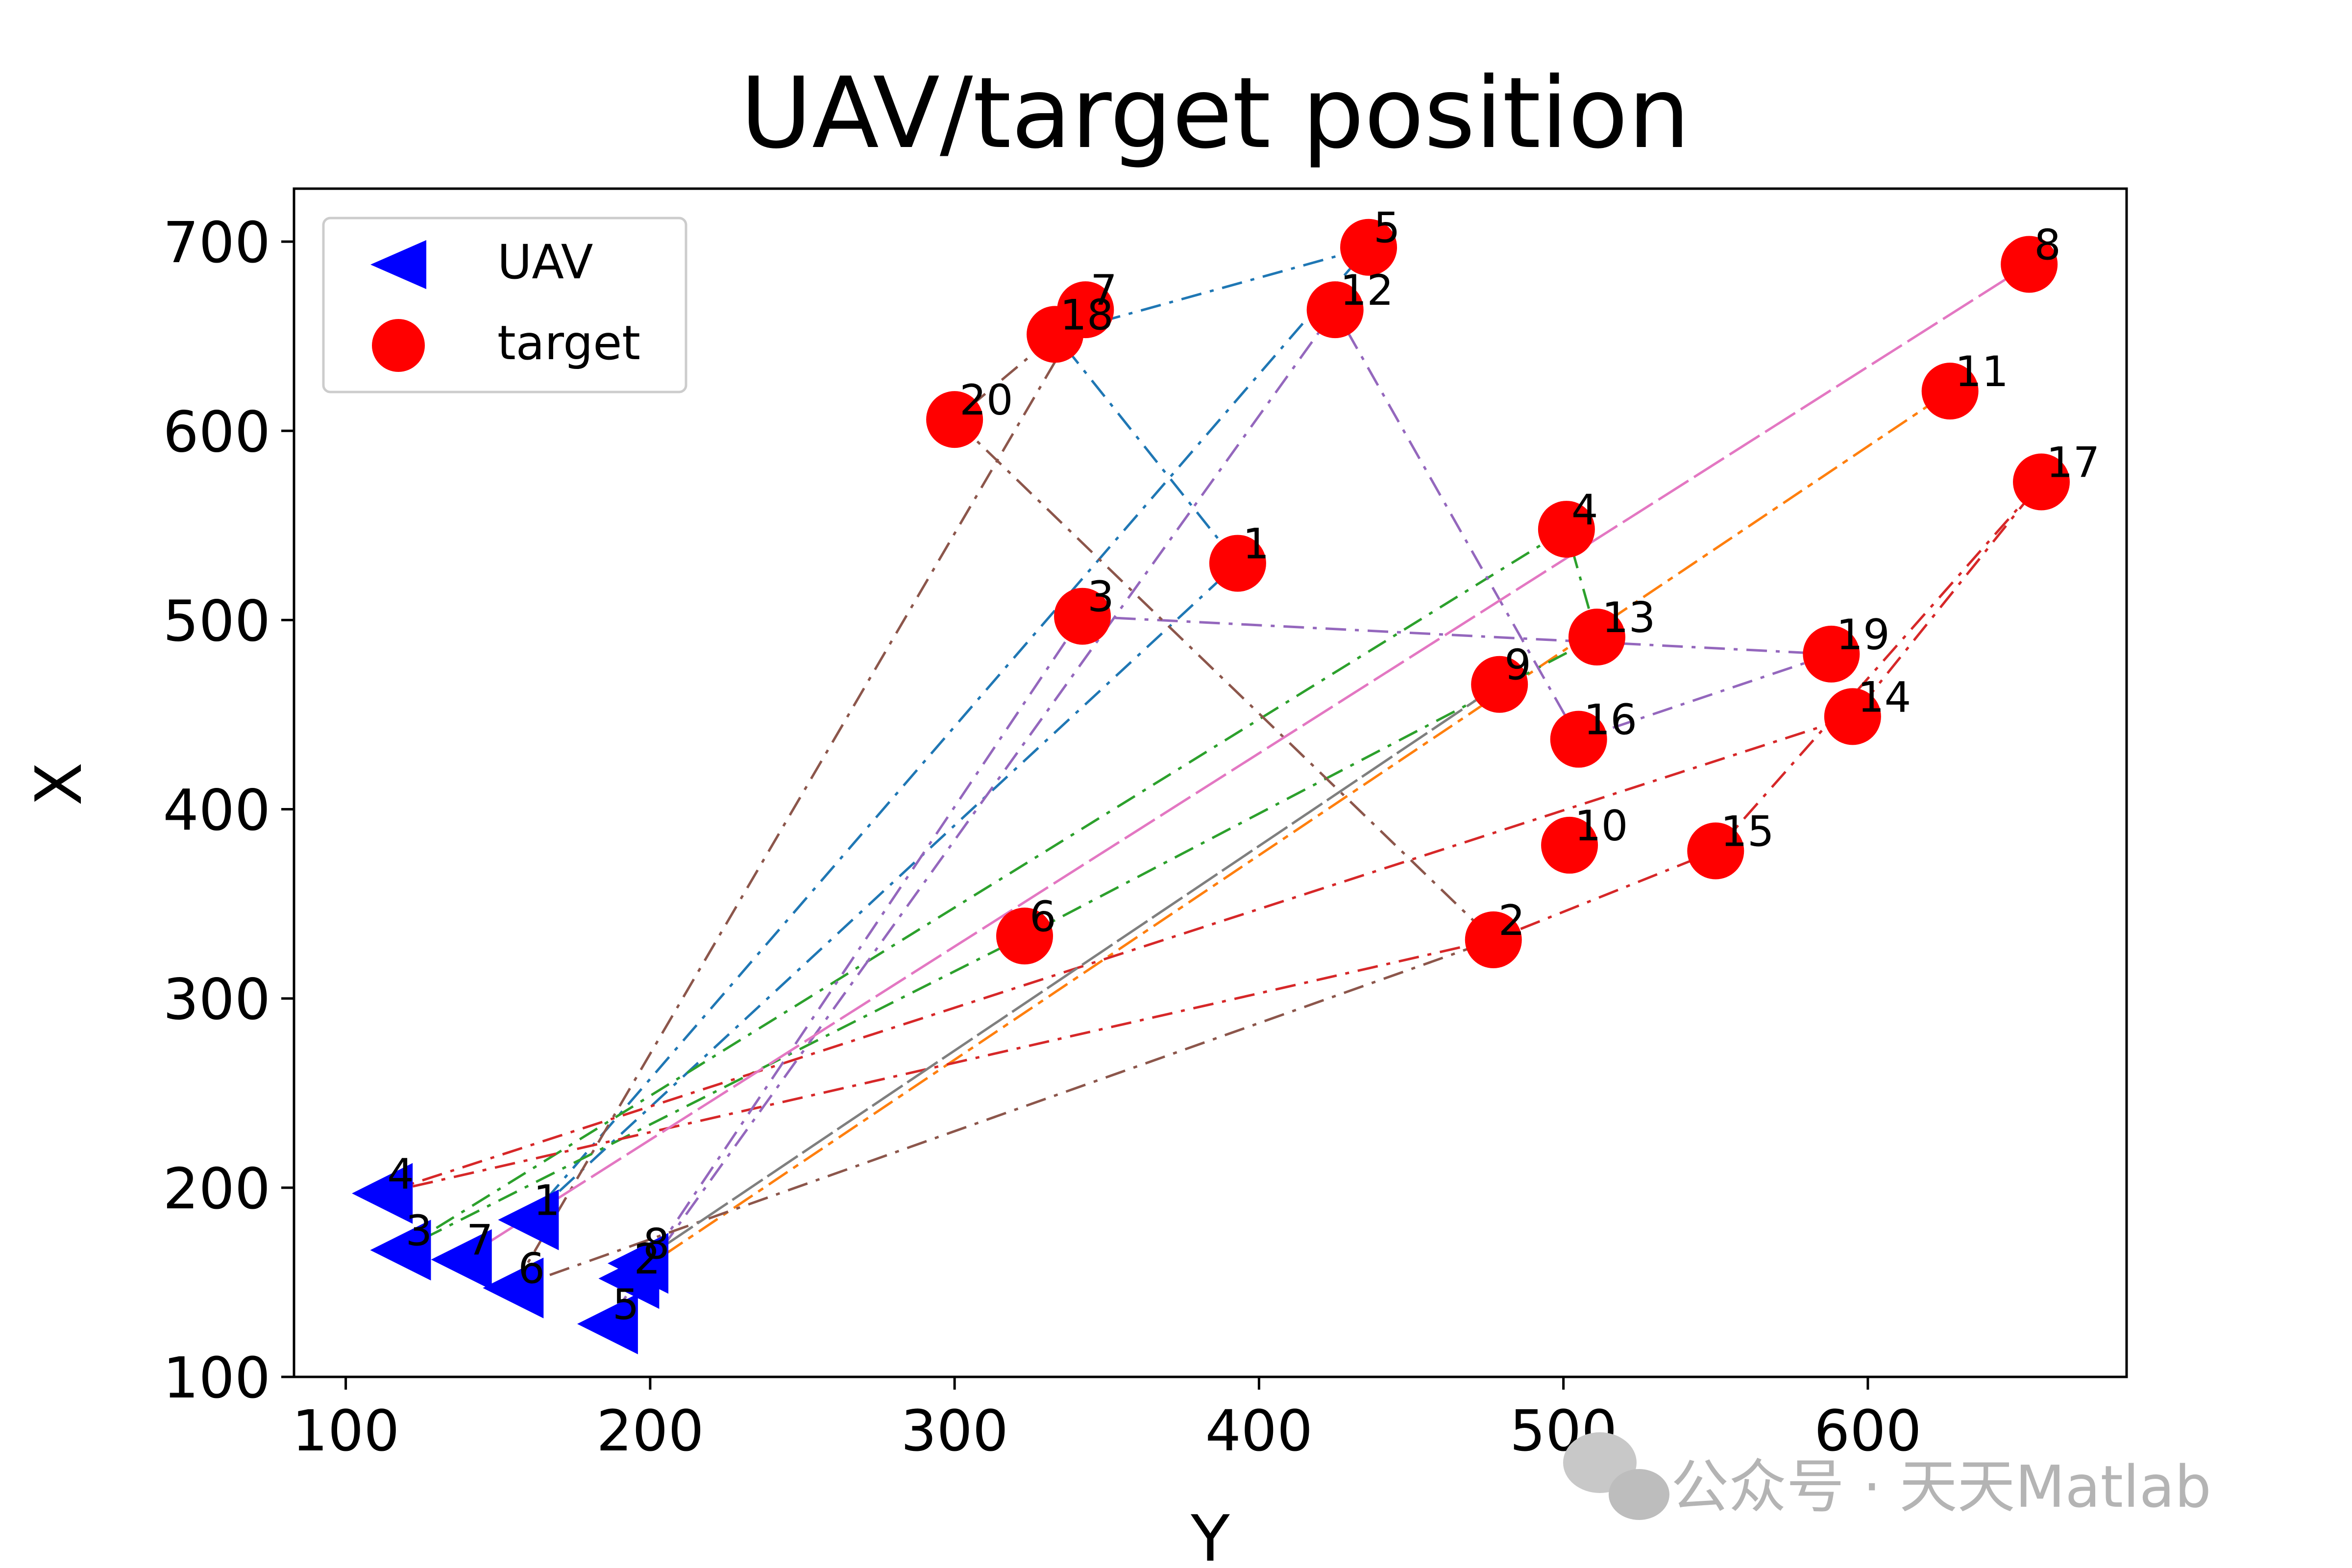 The image size is (2352, 1568). What do you see at coordinates (1941, 1486) in the screenshot?
I see `watermark-text: 公众号 · 天天Matlab` at bounding box center [1941, 1486].